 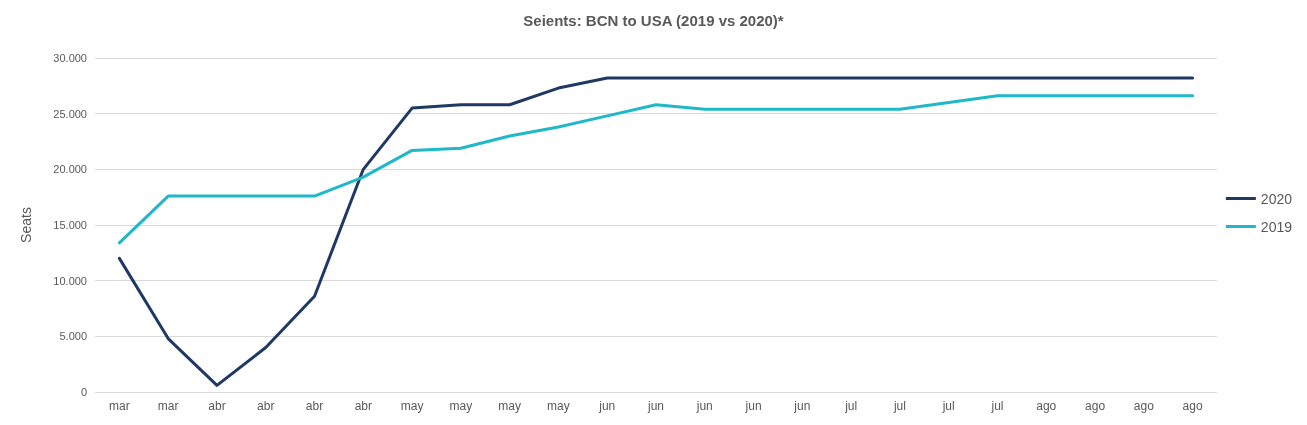 What do you see at coordinates (1276, 198) in the screenshot?
I see `legend-label: 2020` at bounding box center [1276, 198].